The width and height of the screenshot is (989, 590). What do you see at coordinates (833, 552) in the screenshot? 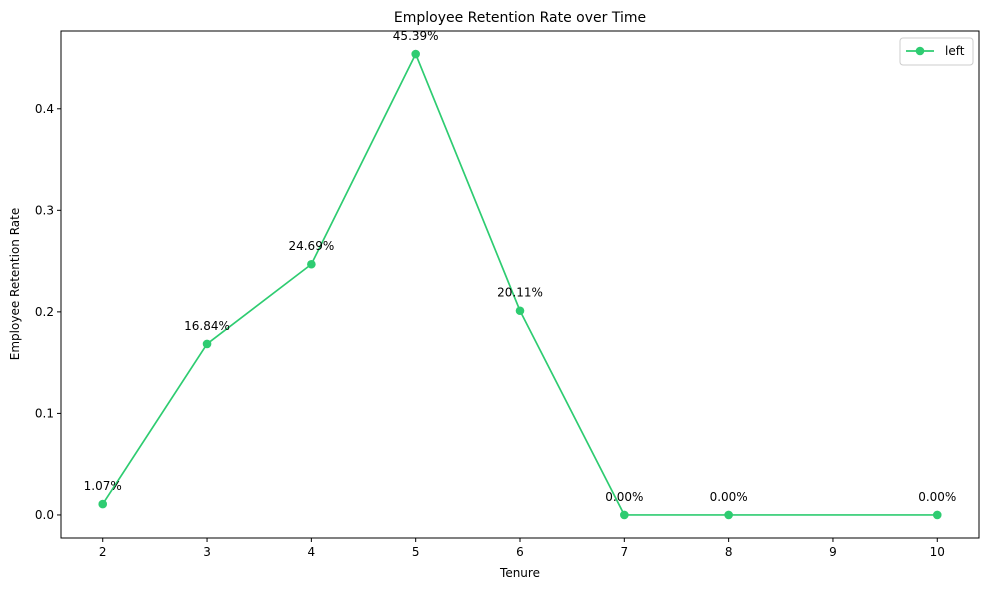
I see `x-tick-label: 9` at bounding box center [833, 552].